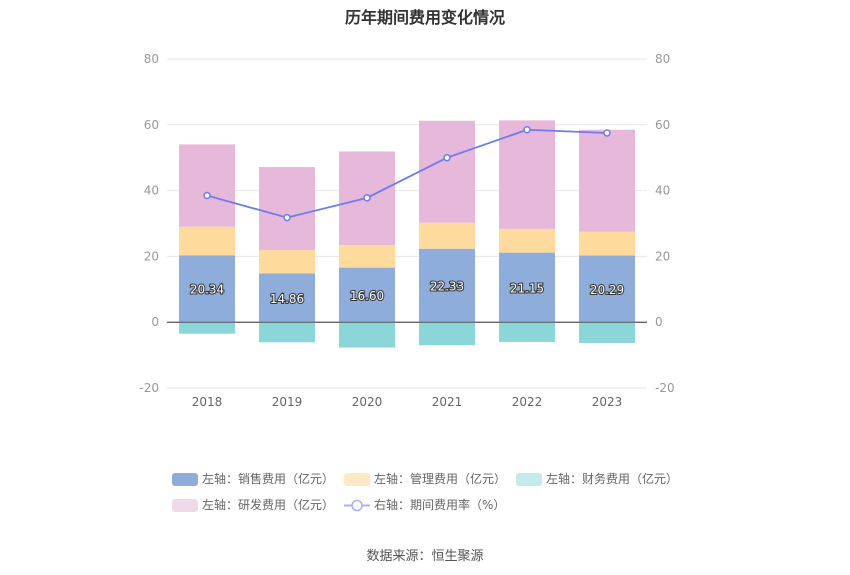 This screenshot has width=850, height=575. I want to click on left-axis-tick-label: -20, so click(149, 388).